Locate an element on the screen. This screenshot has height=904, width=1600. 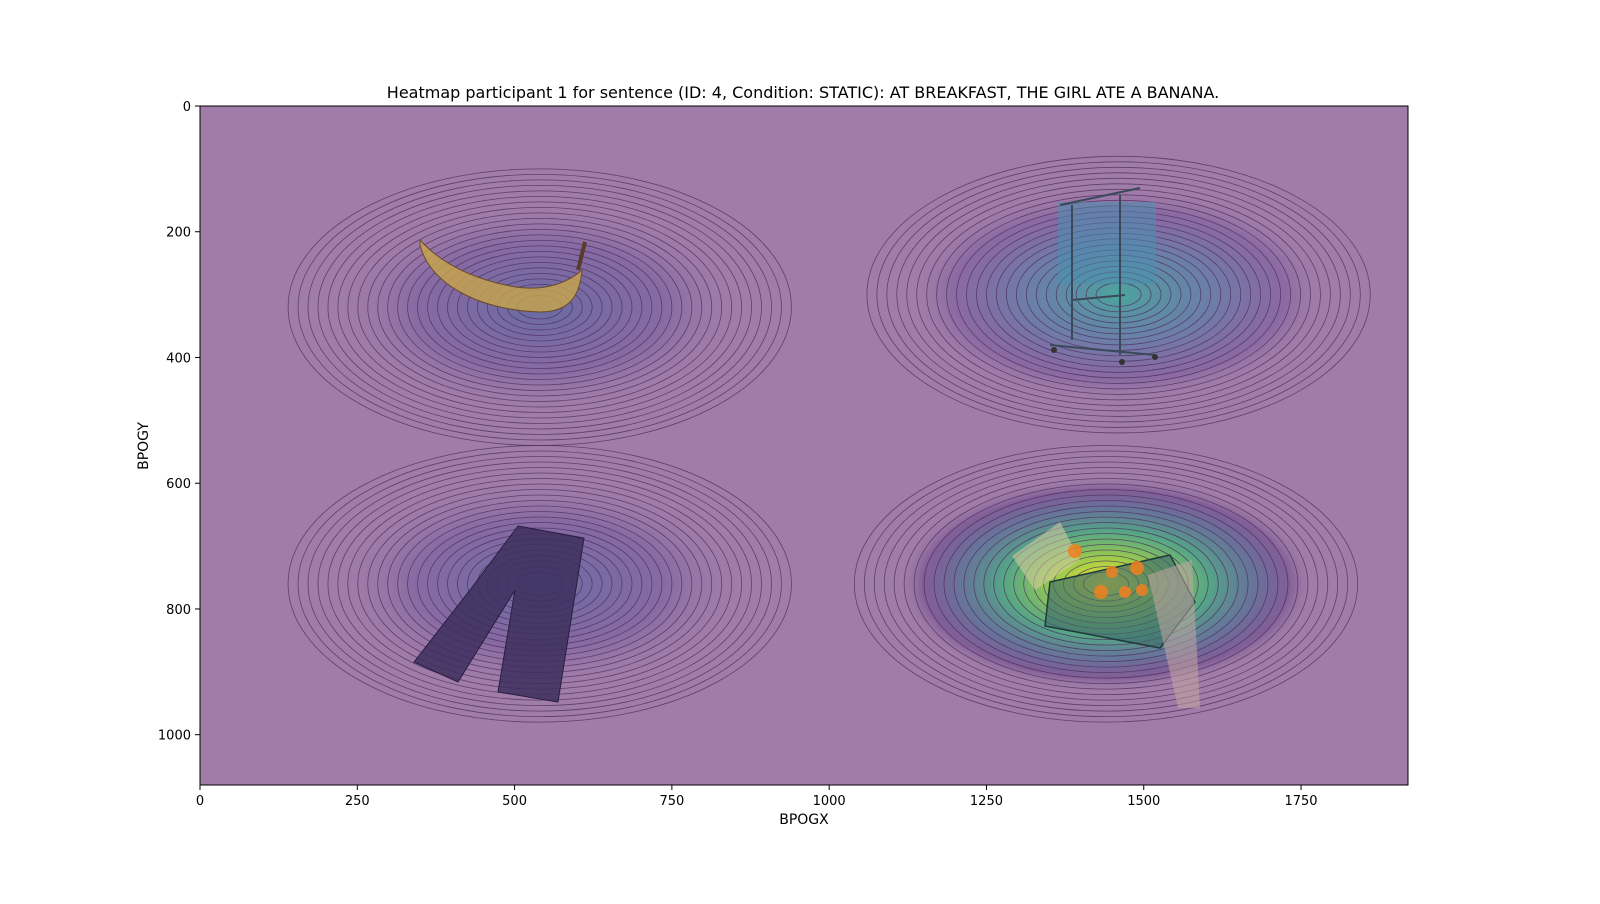
y-tick-label: 1000 is located at coordinates (174, 736).